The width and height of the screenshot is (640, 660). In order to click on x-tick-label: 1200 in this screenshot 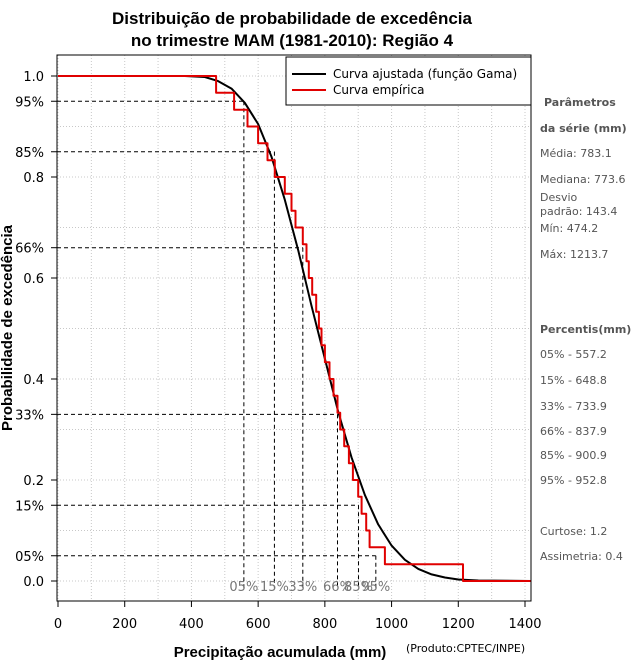, I will do `click(458, 624)`.